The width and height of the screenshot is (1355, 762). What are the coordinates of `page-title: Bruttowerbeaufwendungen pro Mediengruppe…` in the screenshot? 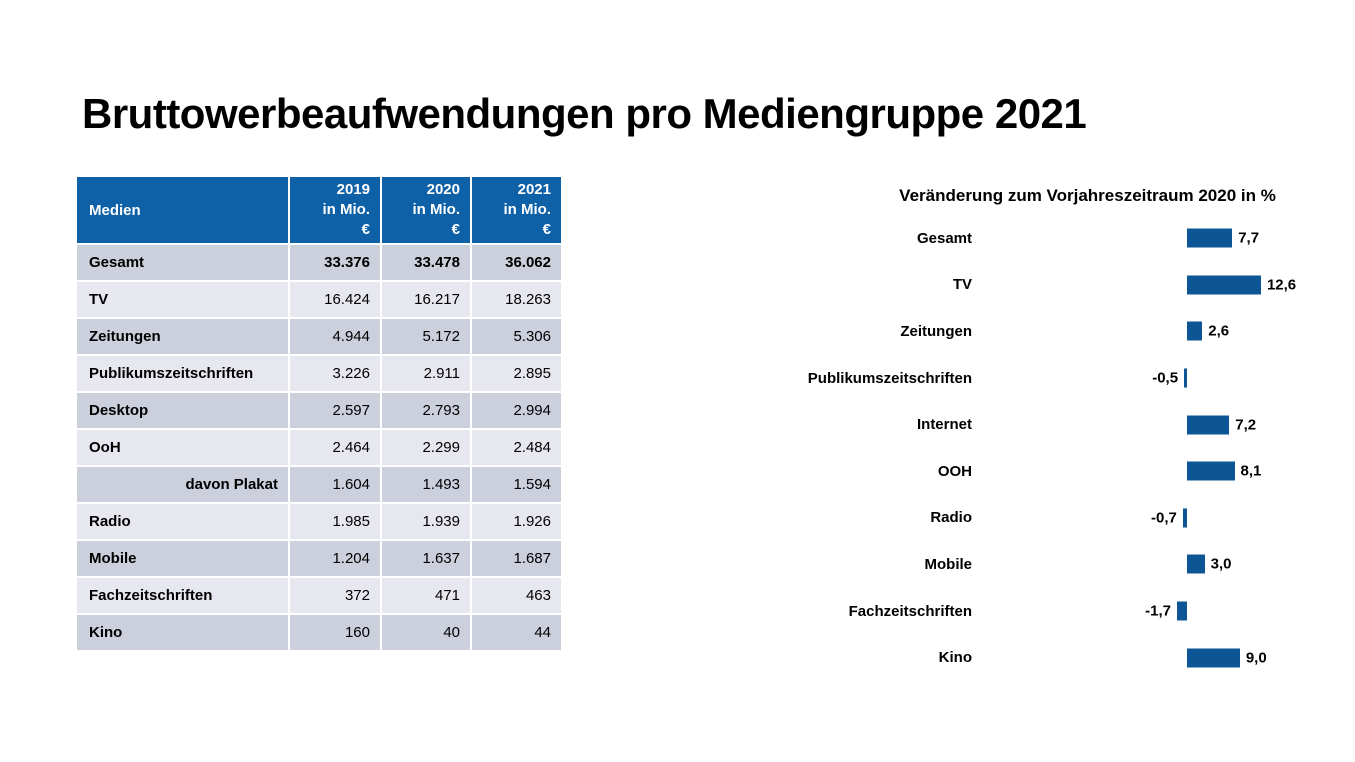 It's located at (584, 113).